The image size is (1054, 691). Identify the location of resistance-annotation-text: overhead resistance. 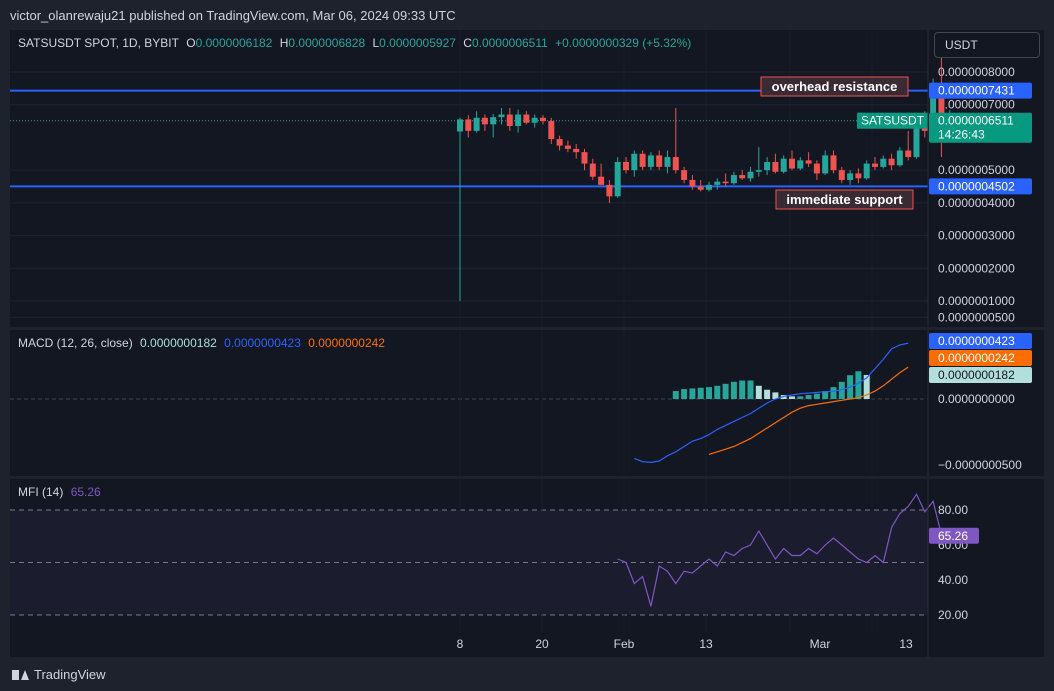
(835, 86).